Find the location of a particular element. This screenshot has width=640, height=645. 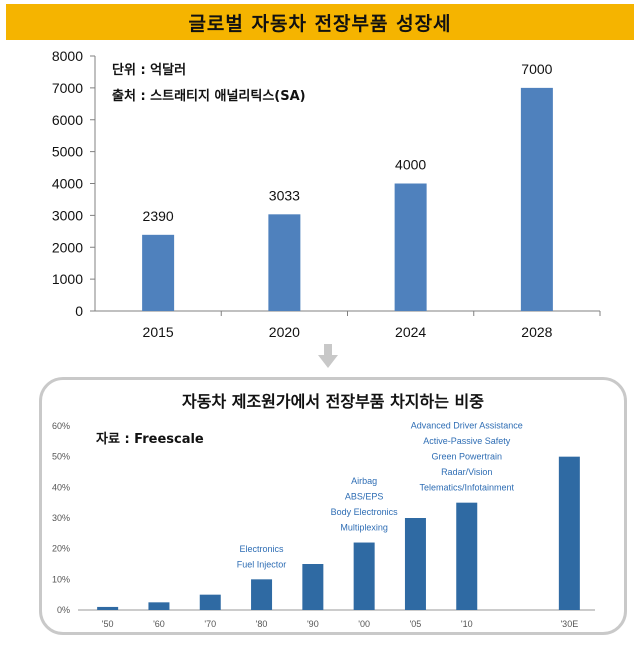

banner-title: 글로벌 자동차 전장부품 성장세 is located at coordinates (320, 22).